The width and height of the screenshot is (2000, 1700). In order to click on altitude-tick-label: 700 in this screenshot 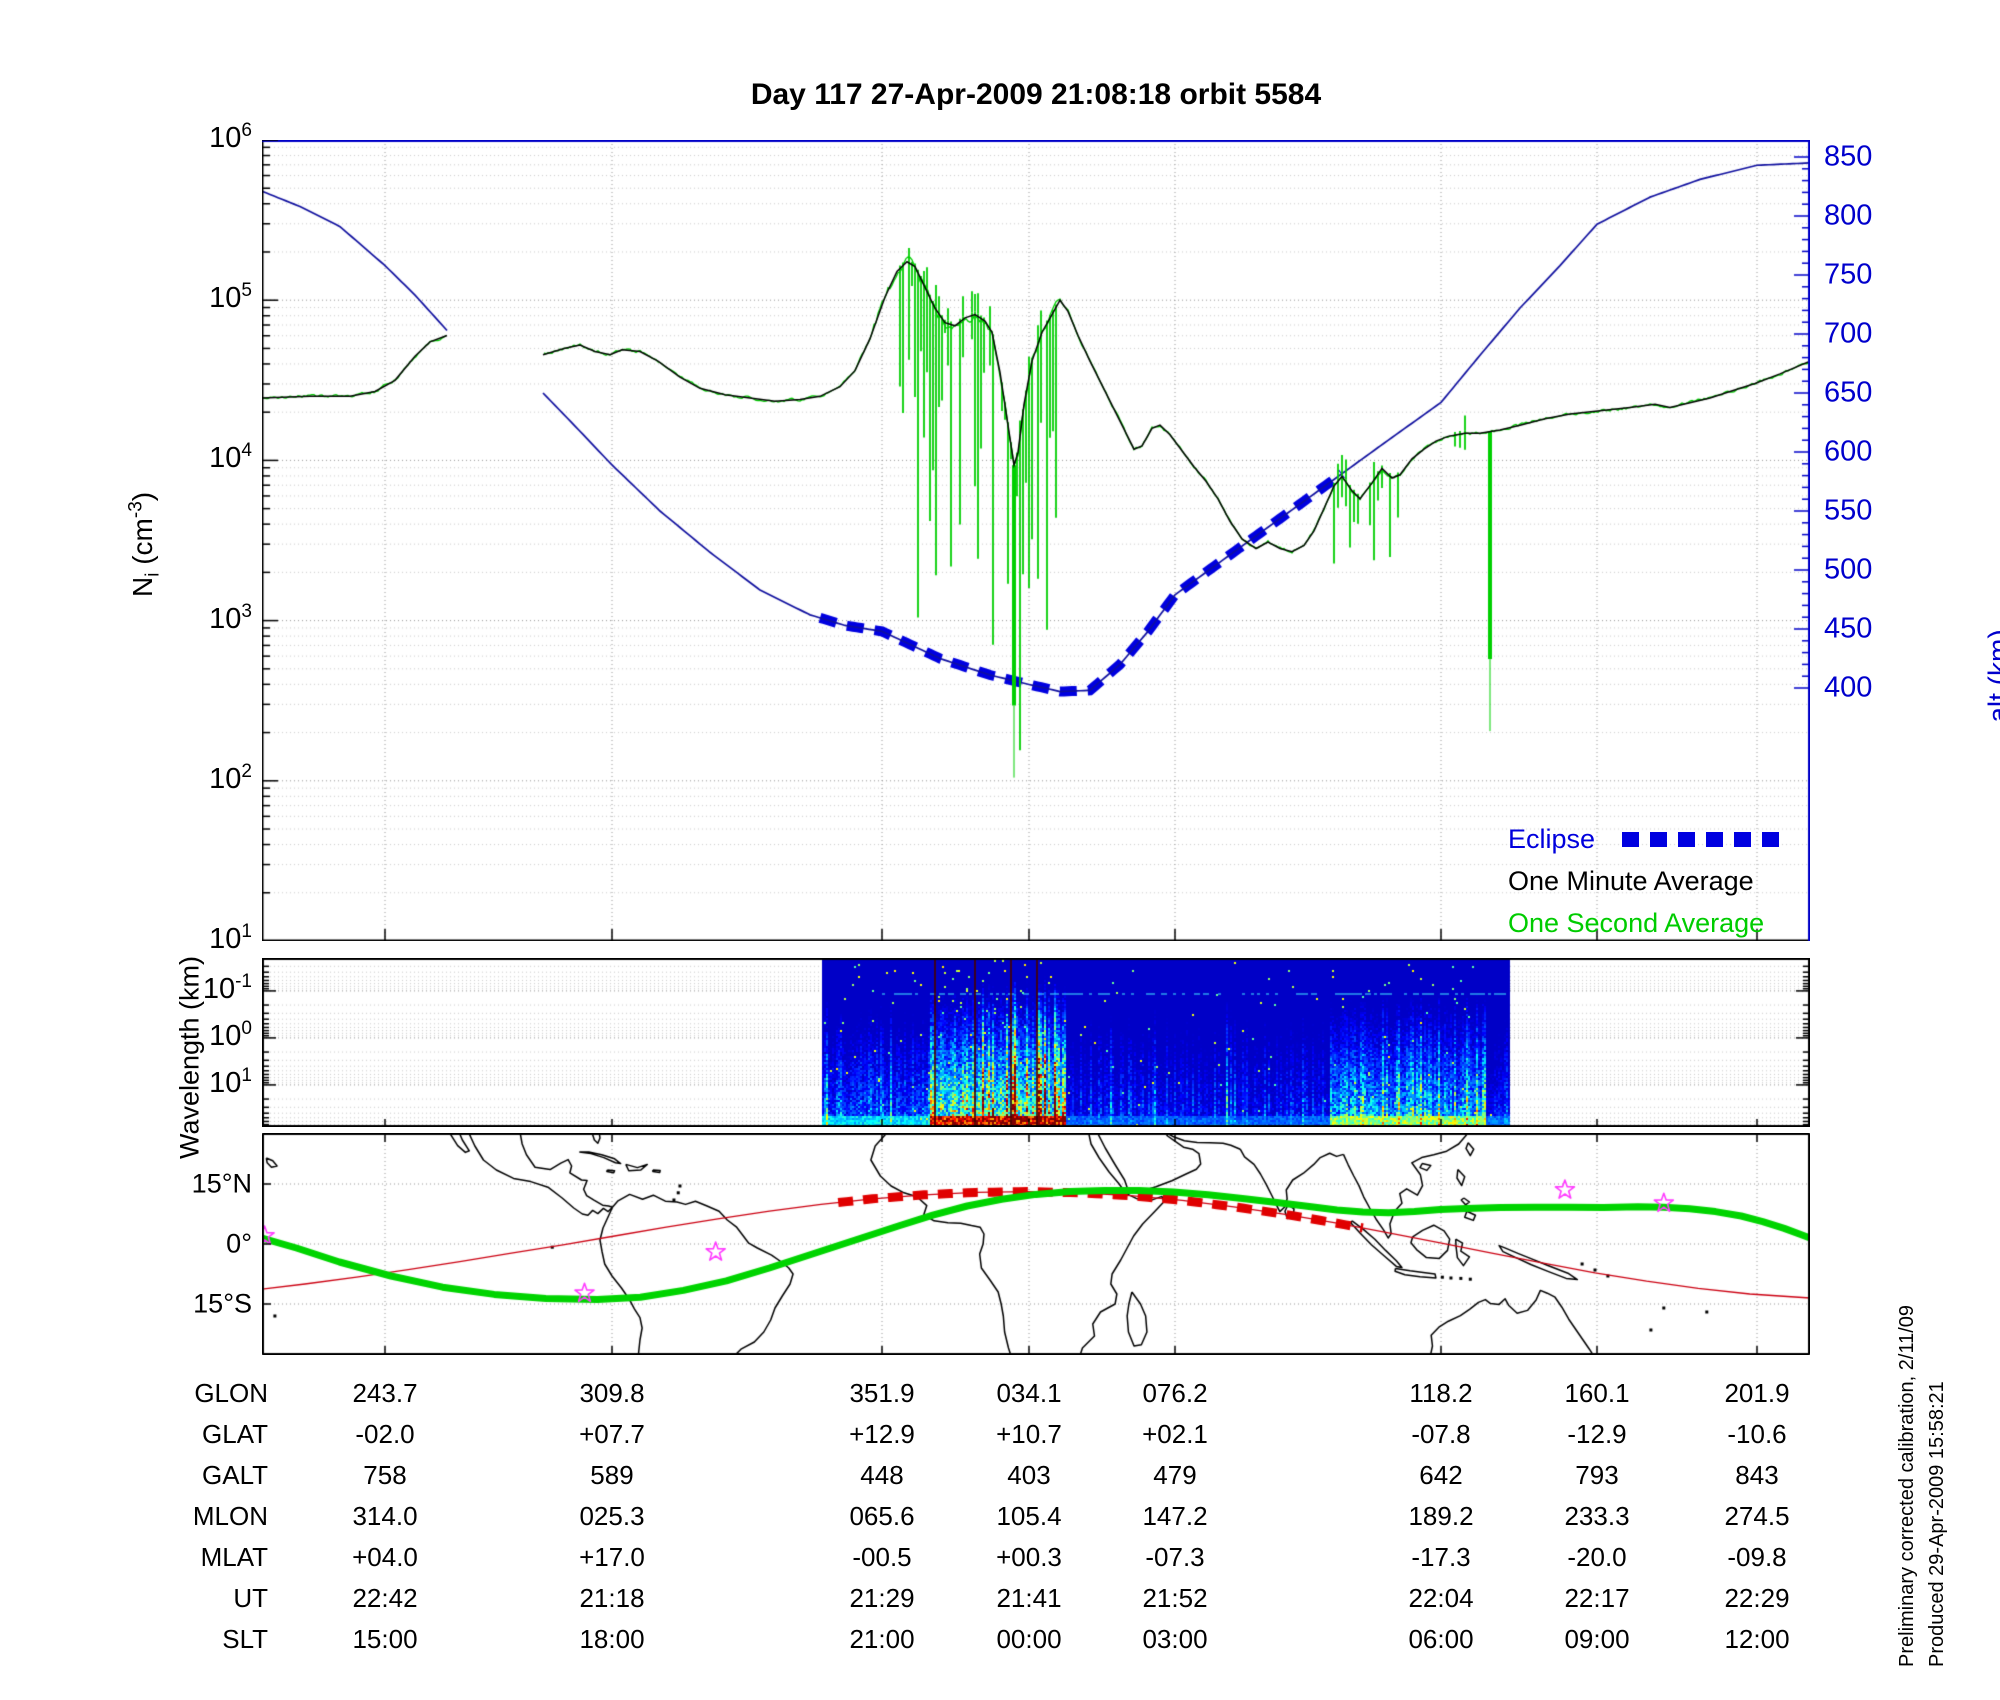, I will do `click(1848, 333)`.